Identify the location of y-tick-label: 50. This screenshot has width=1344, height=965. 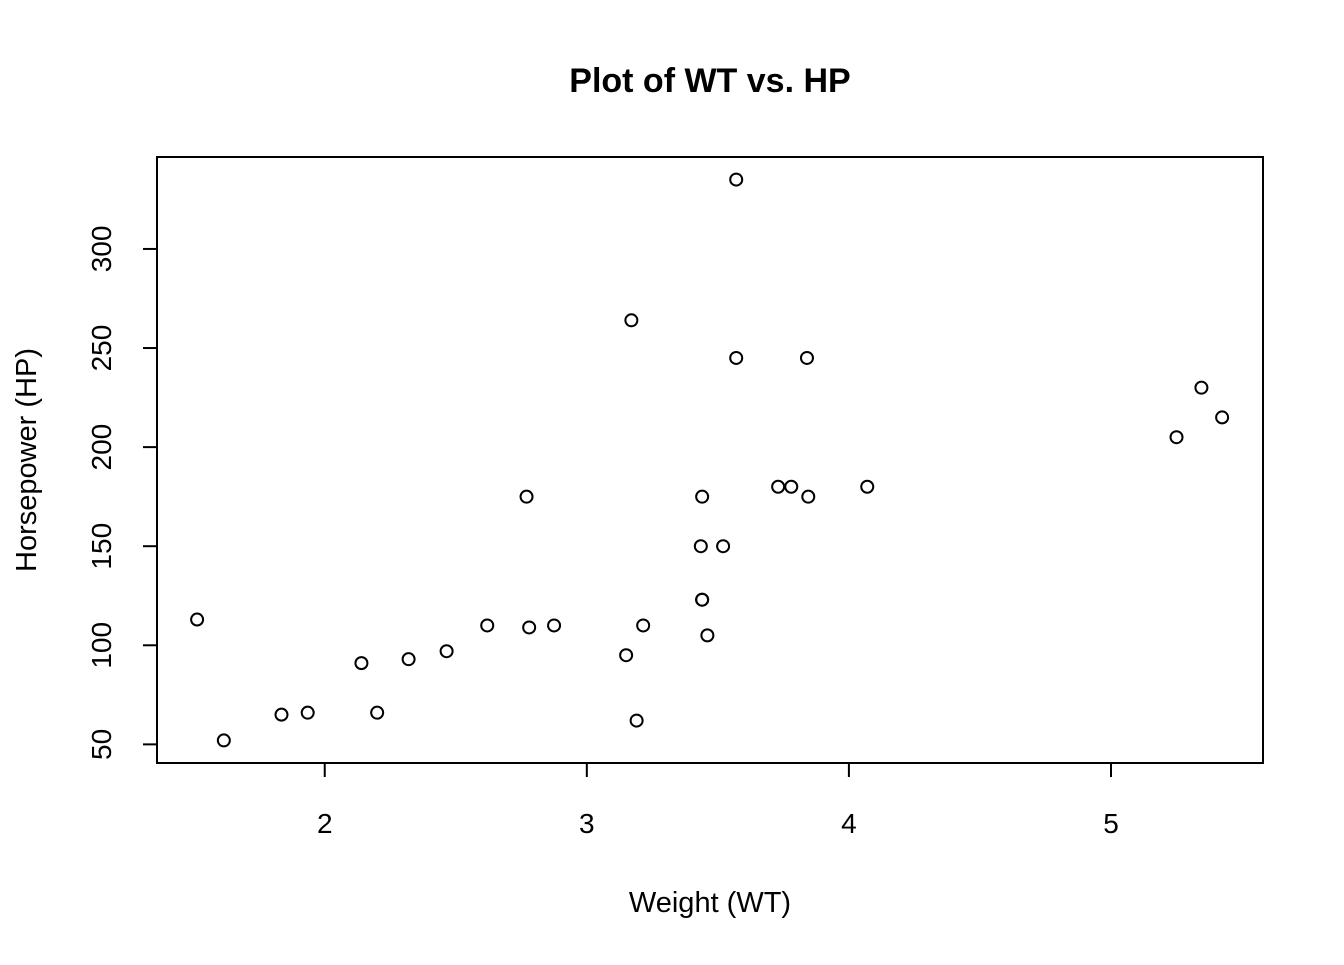
(101, 744).